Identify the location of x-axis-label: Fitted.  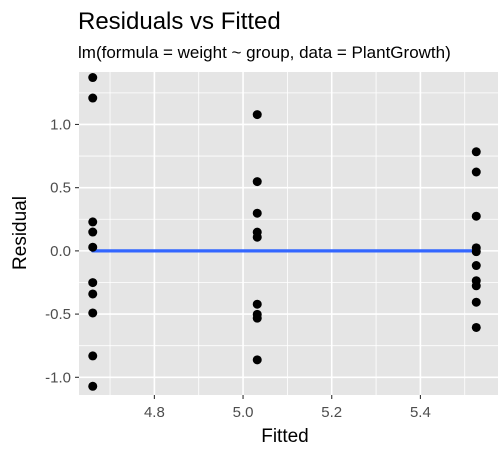
(285, 436).